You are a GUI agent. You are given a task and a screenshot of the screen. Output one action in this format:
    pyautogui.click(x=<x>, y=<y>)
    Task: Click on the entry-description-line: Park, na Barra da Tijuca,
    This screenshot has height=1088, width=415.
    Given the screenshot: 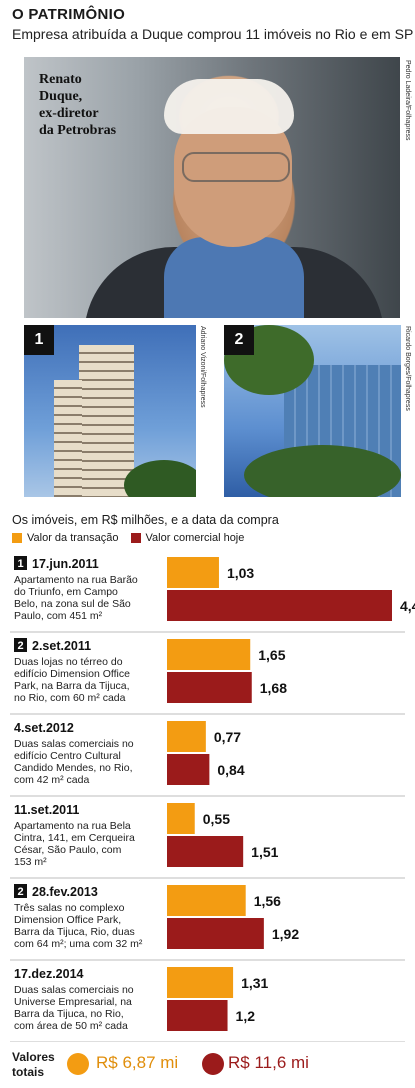 What is the action you would take?
    pyautogui.click(x=72, y=686)
    